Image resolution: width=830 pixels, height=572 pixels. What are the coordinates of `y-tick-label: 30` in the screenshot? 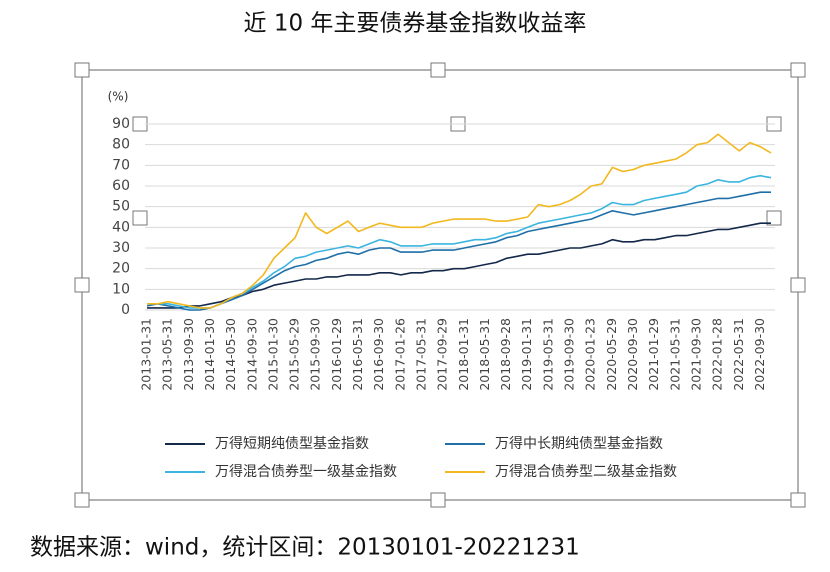 It's located at (121, 248).